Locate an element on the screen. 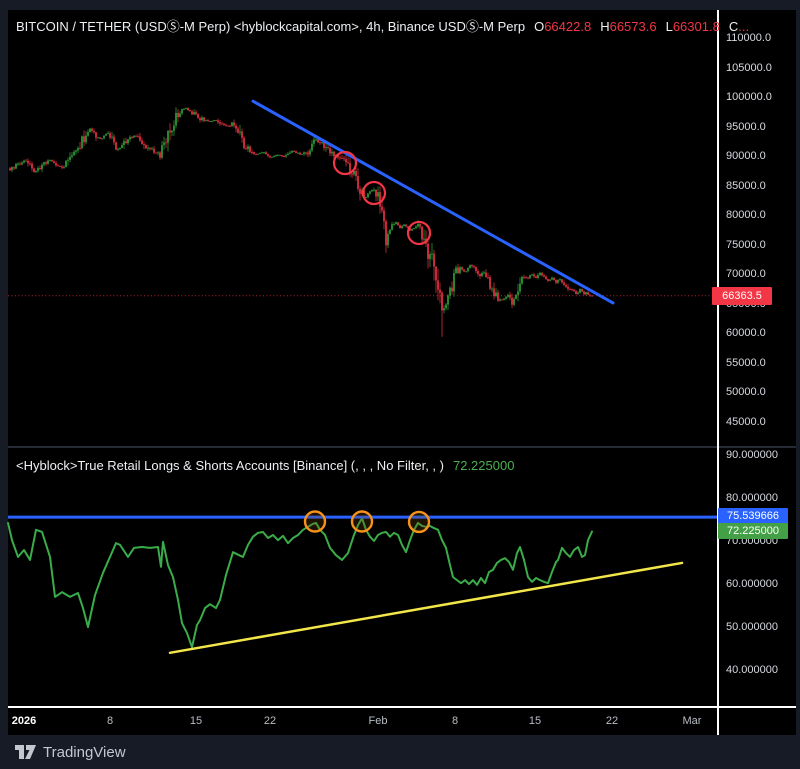  tradingview-logo-icon is located at coordinates (25, 751).